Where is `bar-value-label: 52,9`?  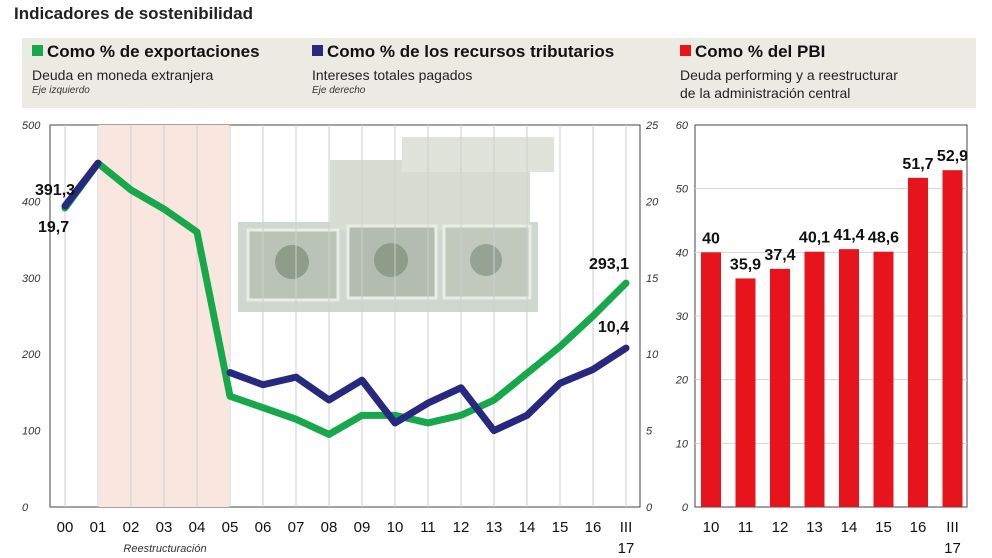
bar-value-label: 52,9 is located at coordinates (952, 156).